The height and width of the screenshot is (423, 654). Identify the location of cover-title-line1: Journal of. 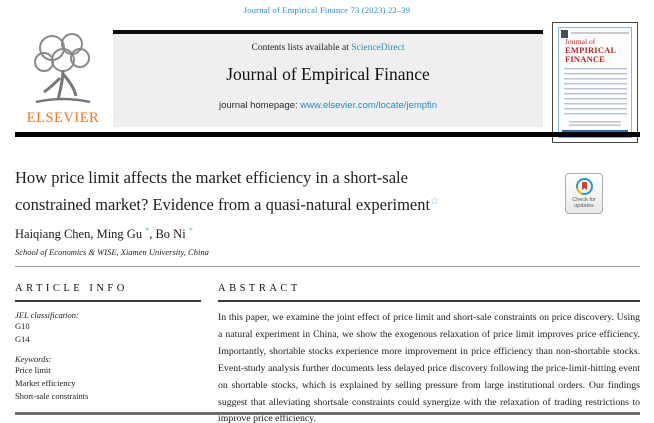
(580, 41).